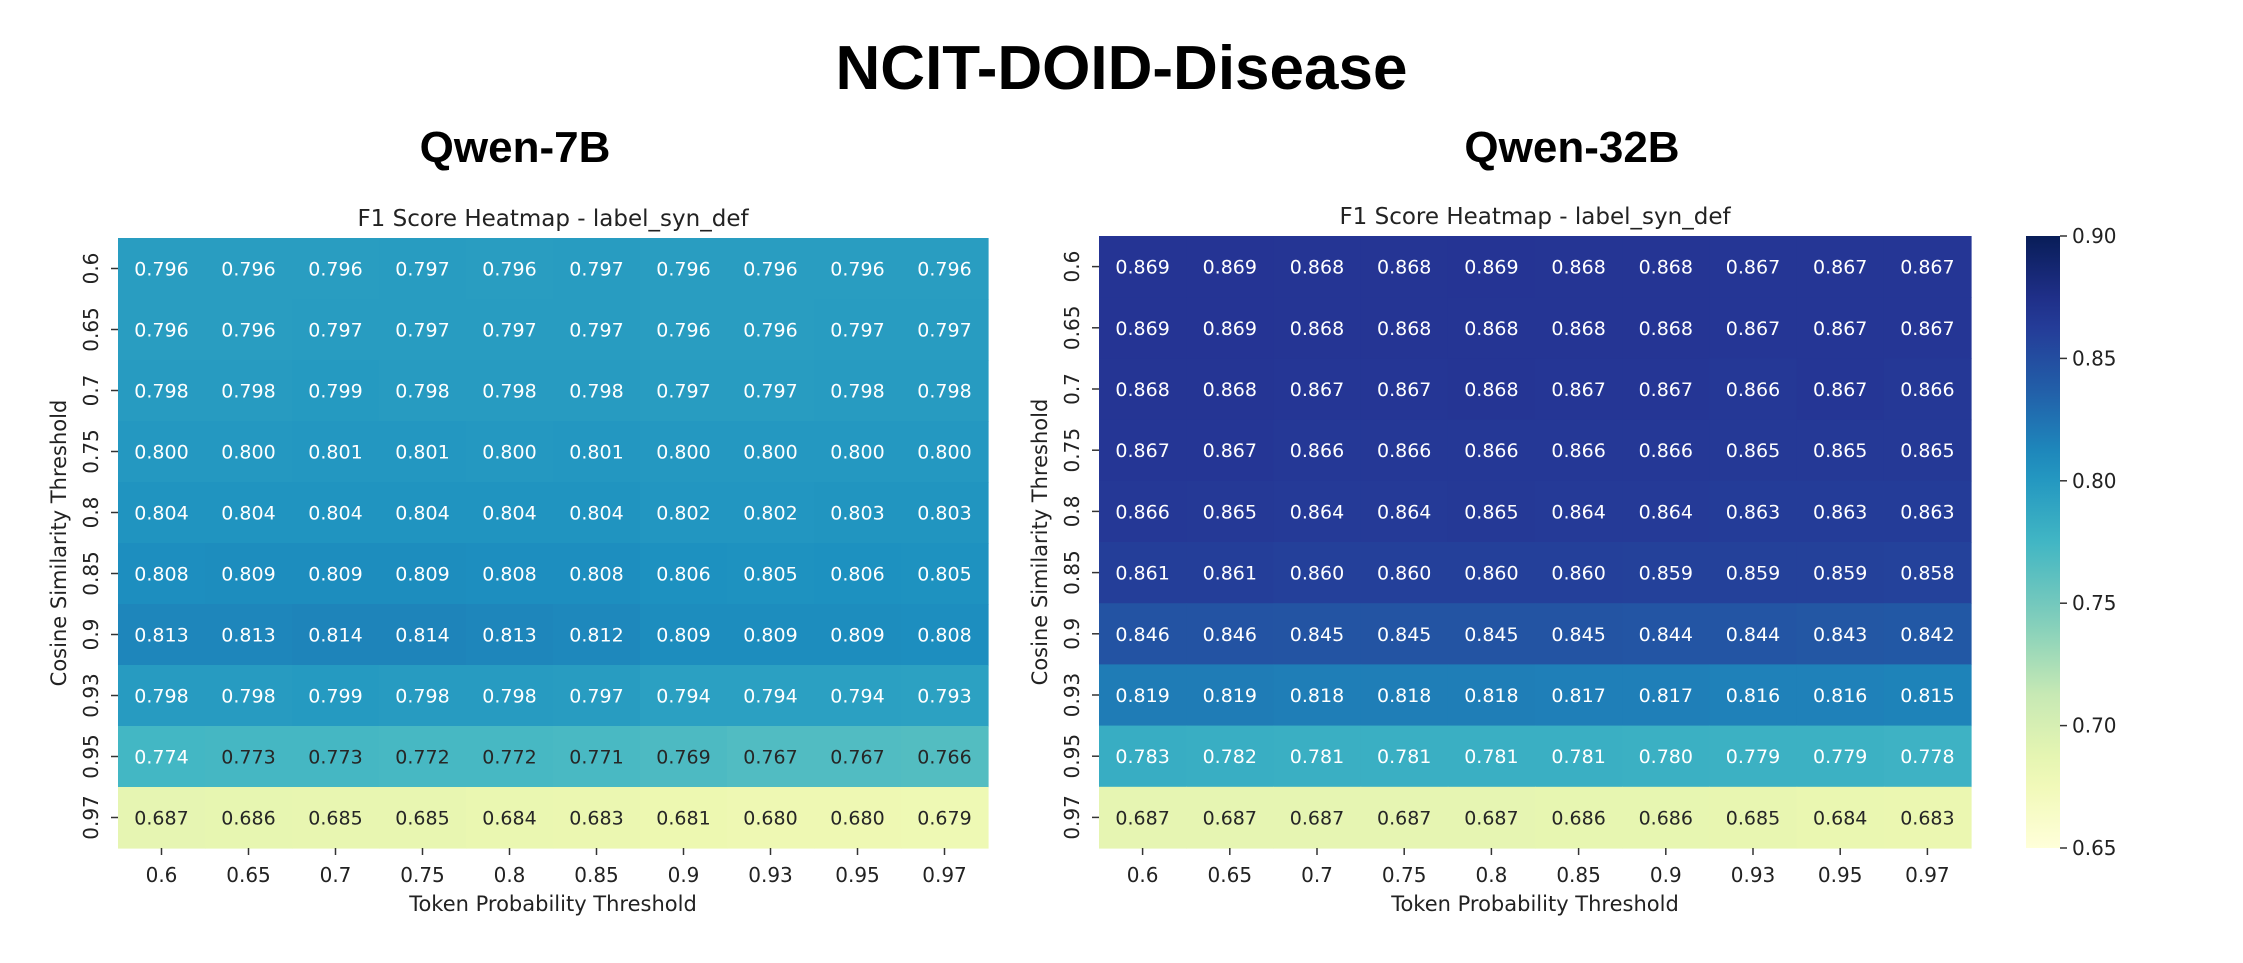  I want to click on cell-value: 0.817, so click(1578, 696).